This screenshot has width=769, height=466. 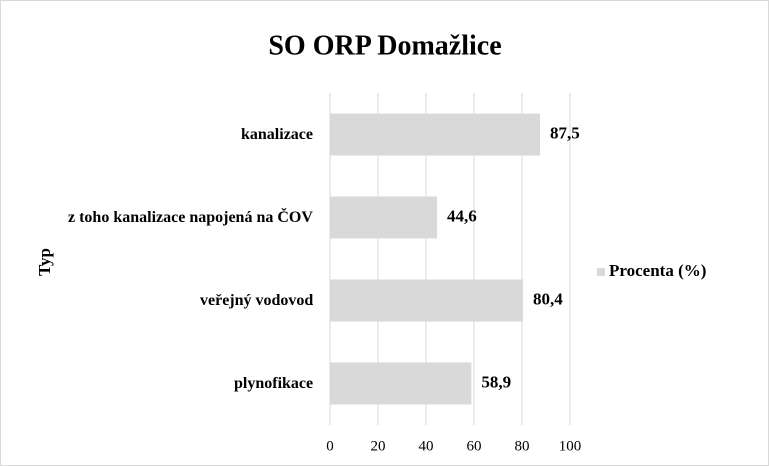 I want to click on x-tick-label: 80, so click(x=522, y=446).